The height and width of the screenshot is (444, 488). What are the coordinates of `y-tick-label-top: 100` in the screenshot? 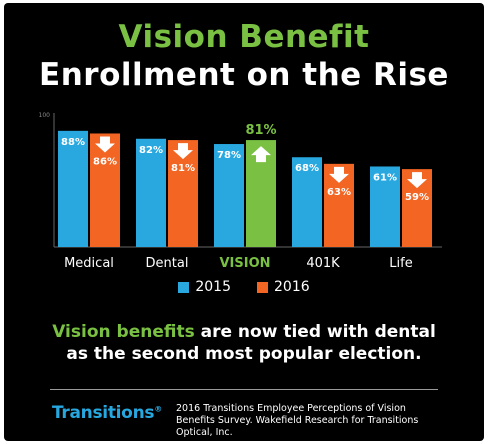 It's located at (45, 115).